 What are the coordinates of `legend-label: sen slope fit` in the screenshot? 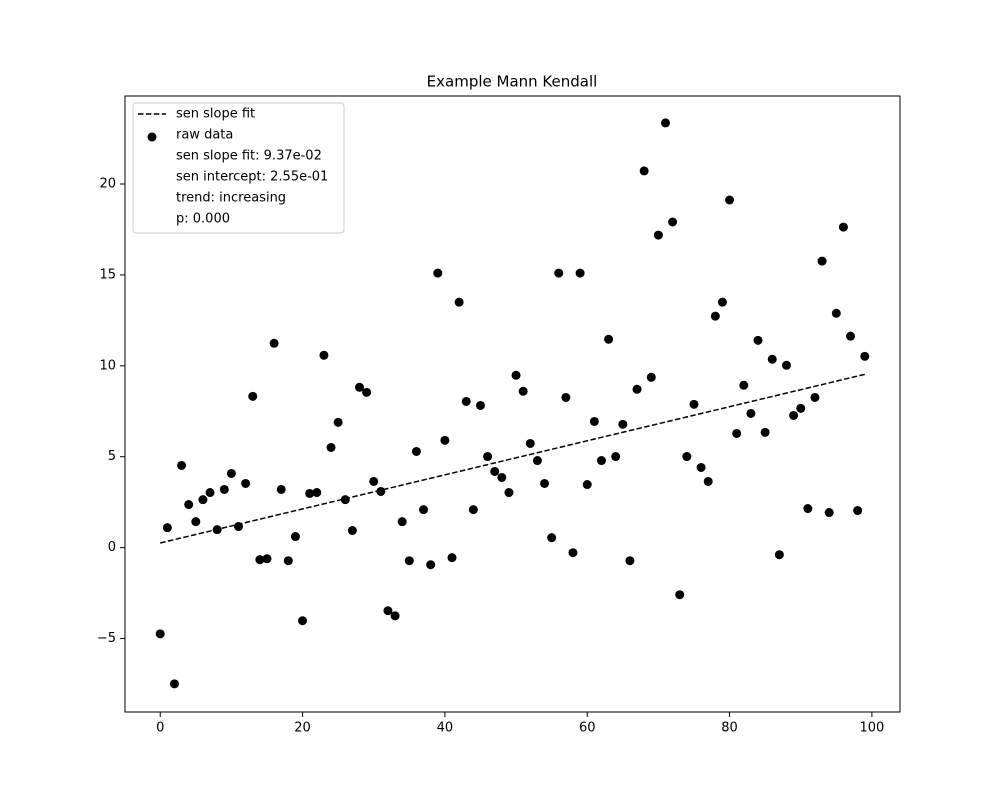 It's located at (215, 114).